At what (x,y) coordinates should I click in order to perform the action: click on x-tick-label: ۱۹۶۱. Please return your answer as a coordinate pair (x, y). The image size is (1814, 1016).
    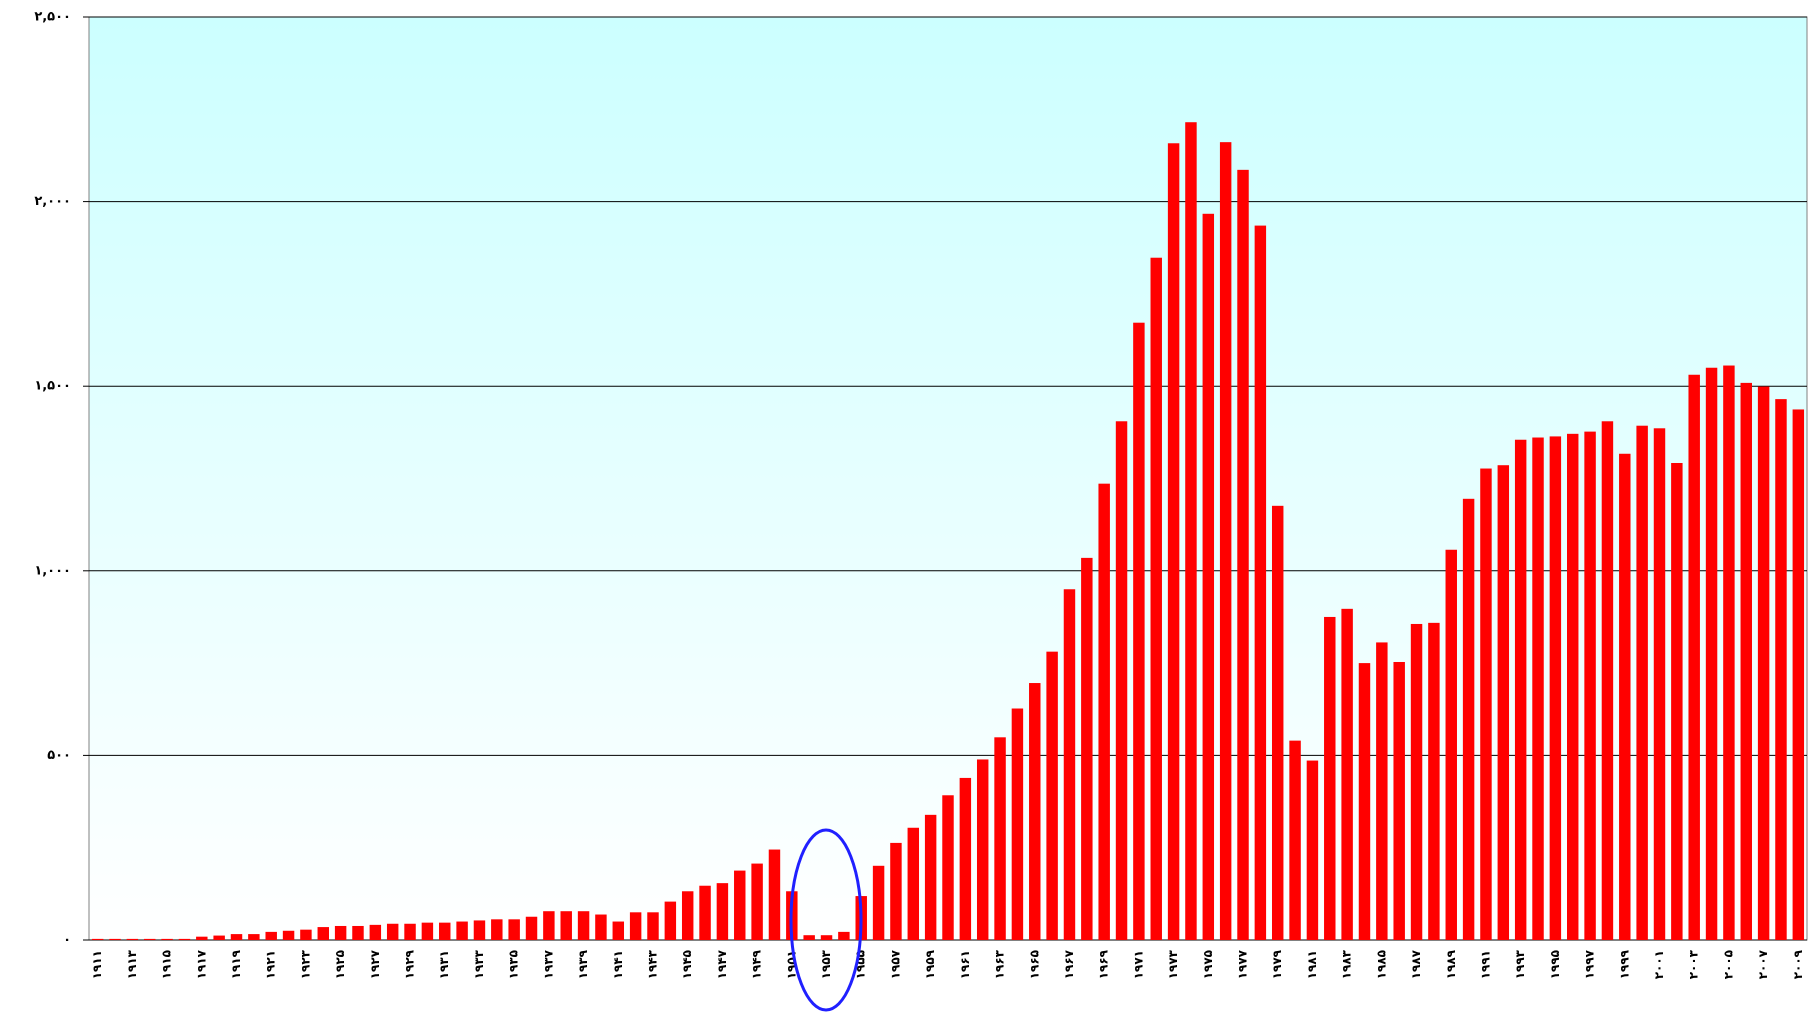
    Looking at the image, I should click on (965, 964).